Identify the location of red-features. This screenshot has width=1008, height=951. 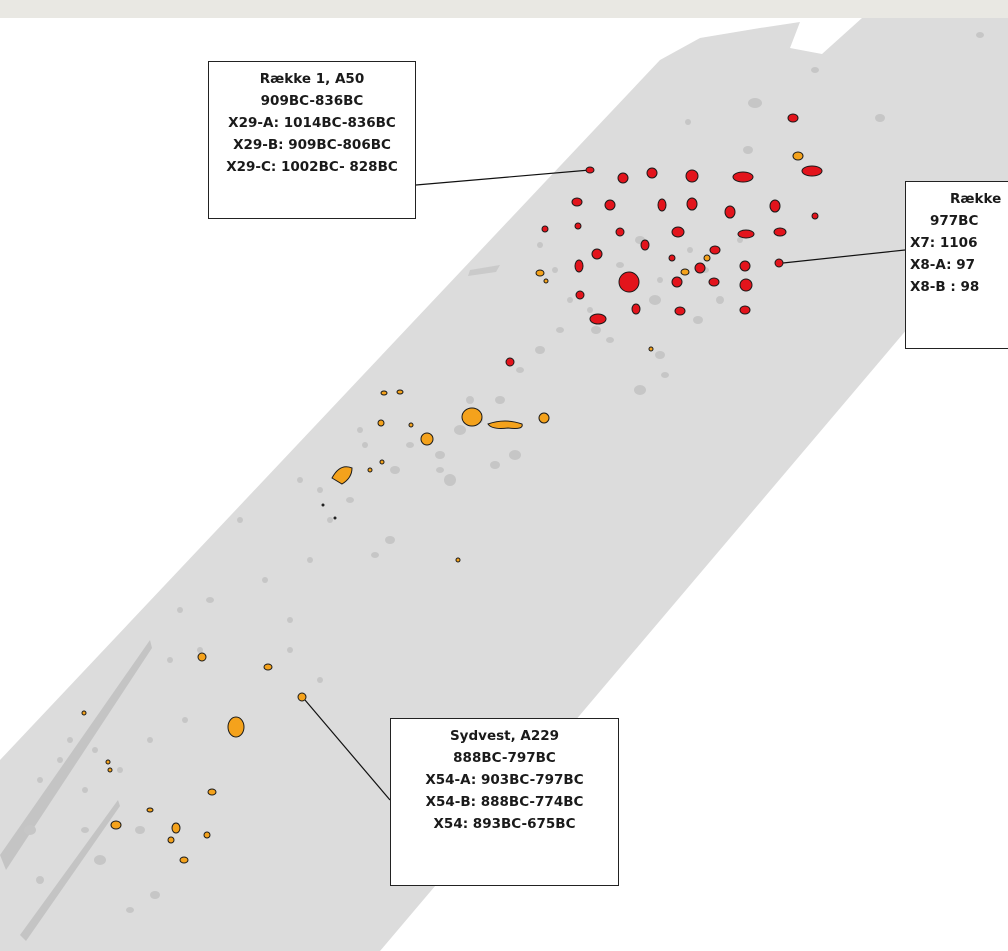
(664, 240).